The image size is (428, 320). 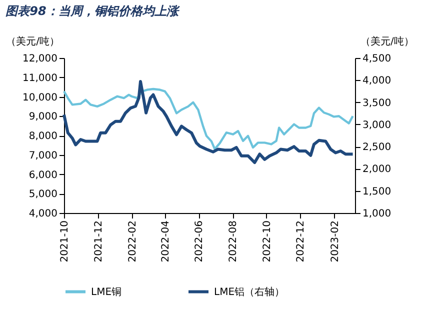 What do you see at coordinates (166, 241) in the screenshot?
I see `x-tick-label: 2022-04` at bounding box center [166, 241].